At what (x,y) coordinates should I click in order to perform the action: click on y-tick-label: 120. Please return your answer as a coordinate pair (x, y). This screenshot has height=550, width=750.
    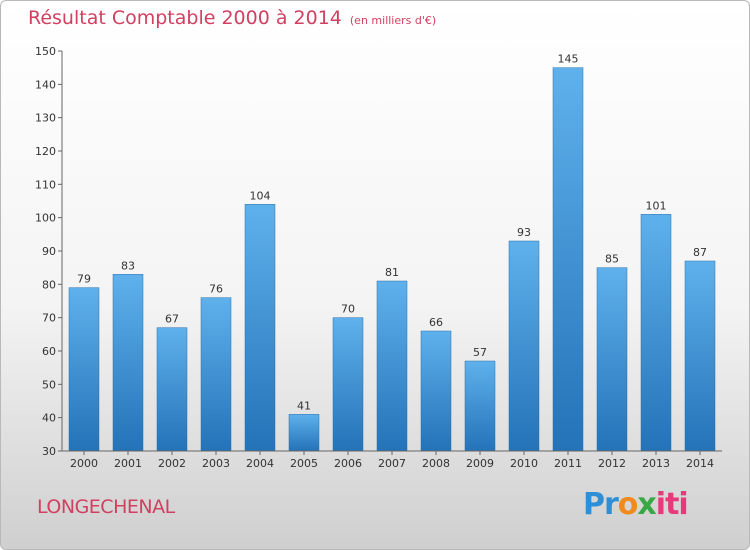
    Looking at the image, I should click on (45, 151).